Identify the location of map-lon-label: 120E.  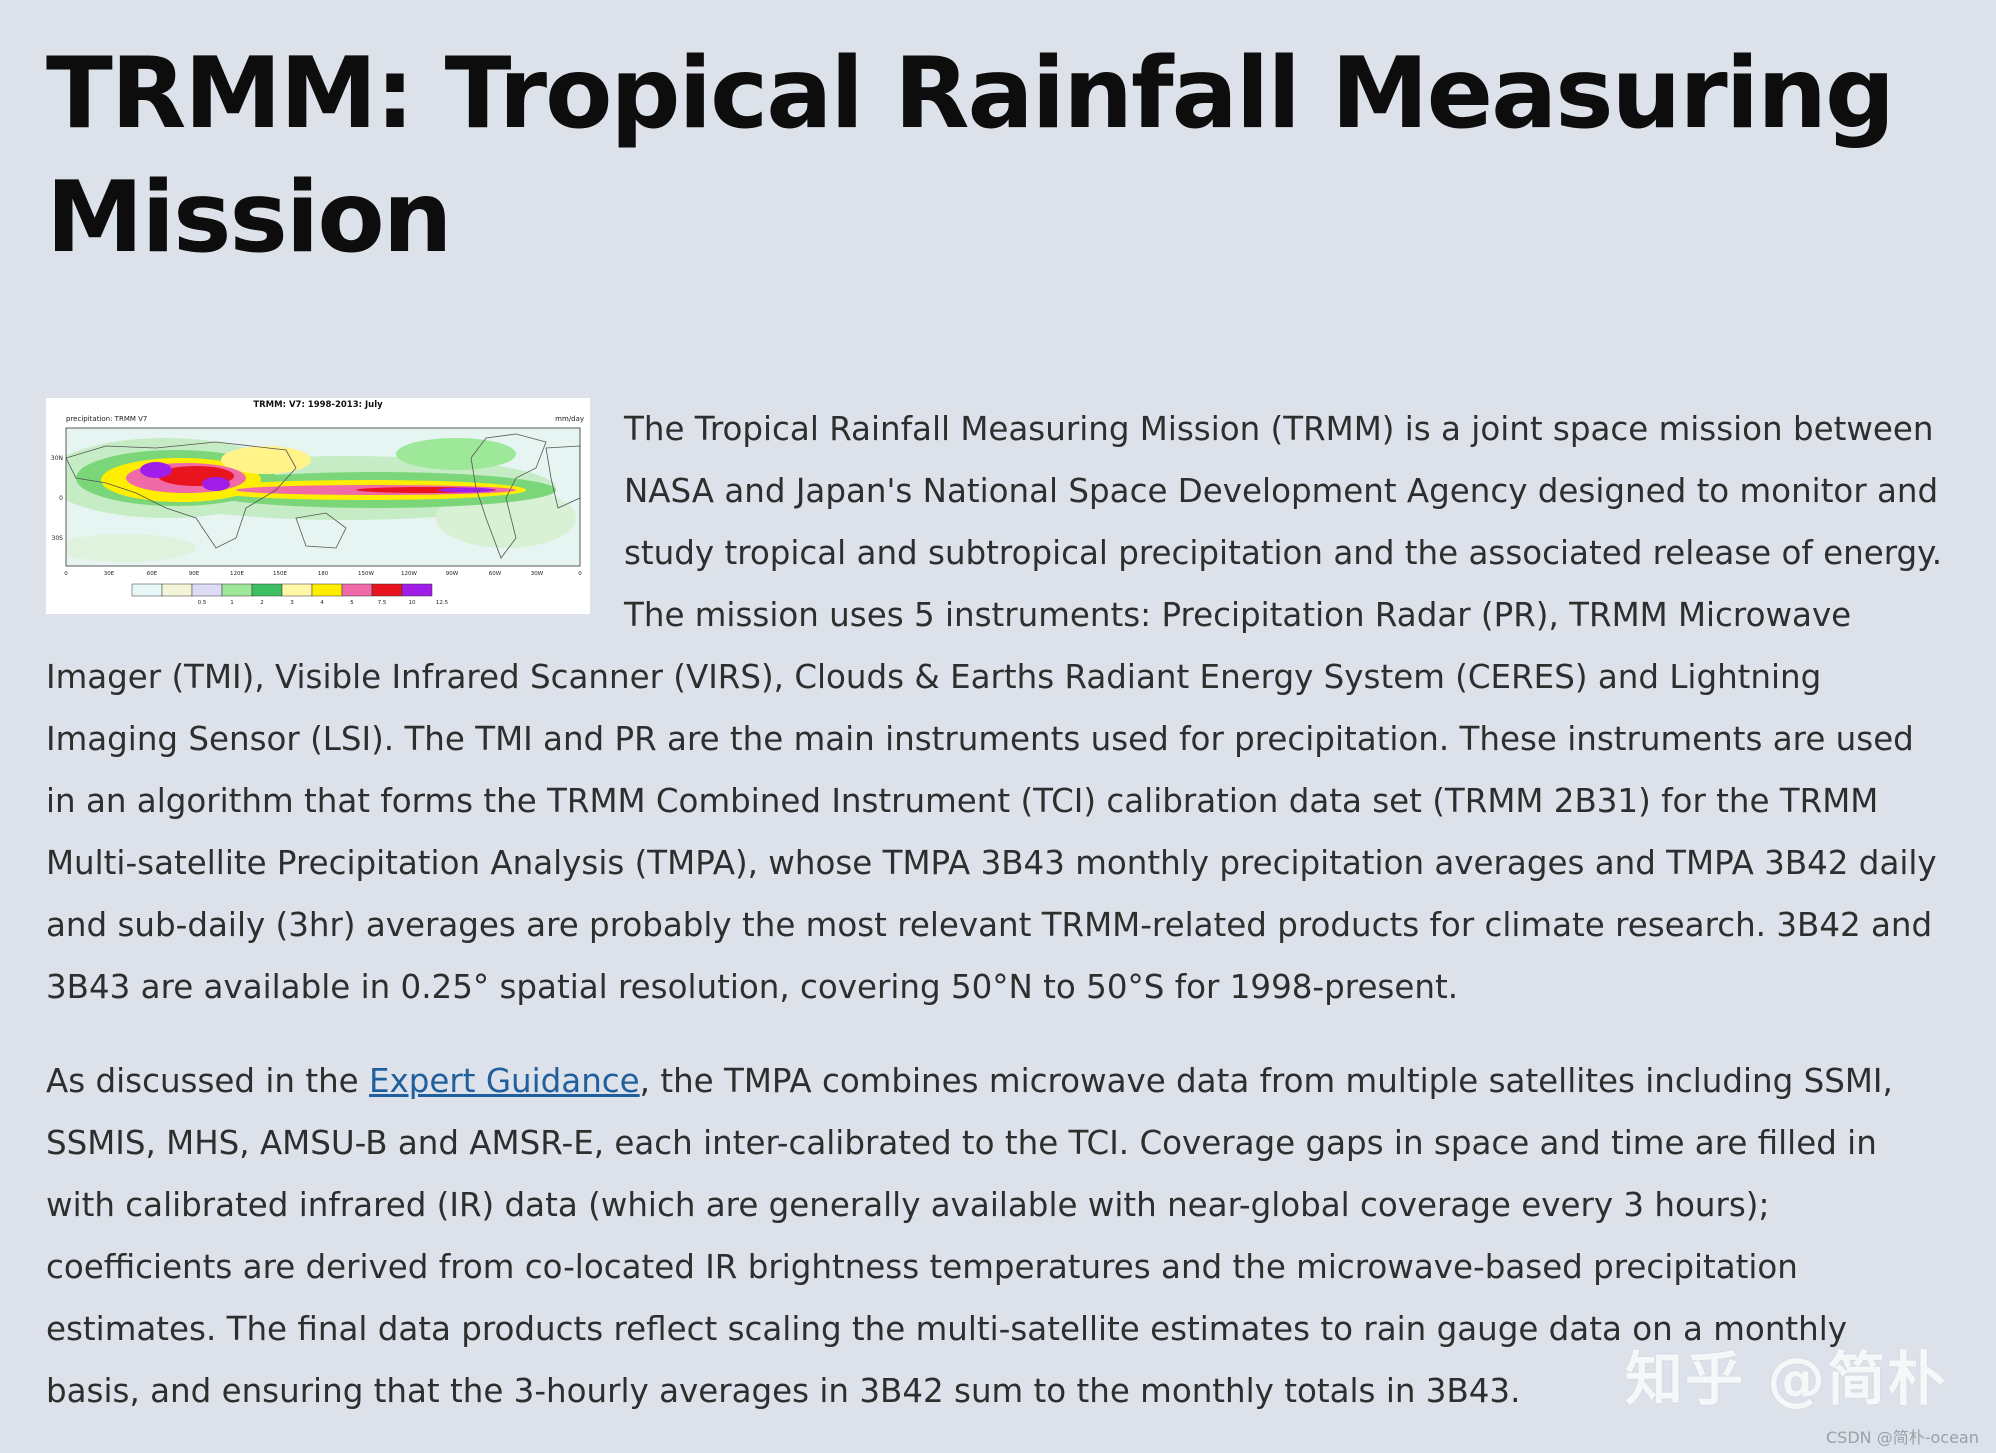
(237, 574).